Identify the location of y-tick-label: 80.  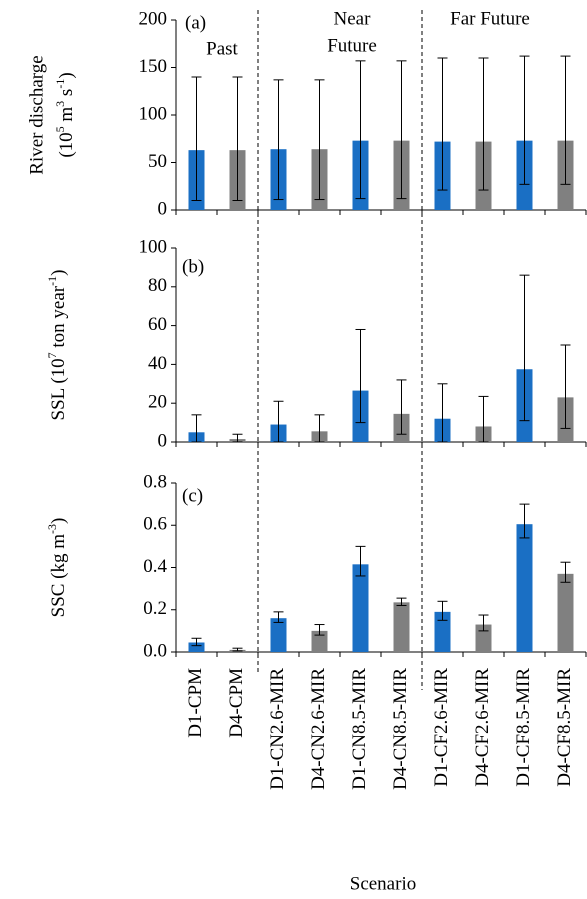
(157, 285).